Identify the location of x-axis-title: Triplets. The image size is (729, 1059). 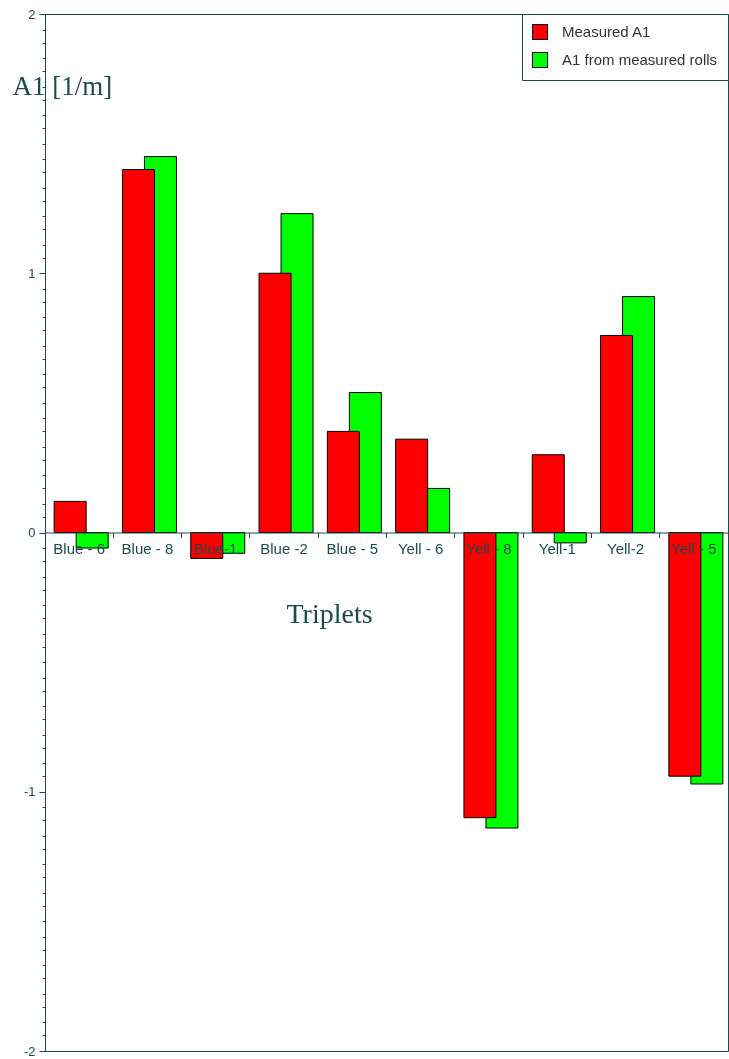
(329, 613).